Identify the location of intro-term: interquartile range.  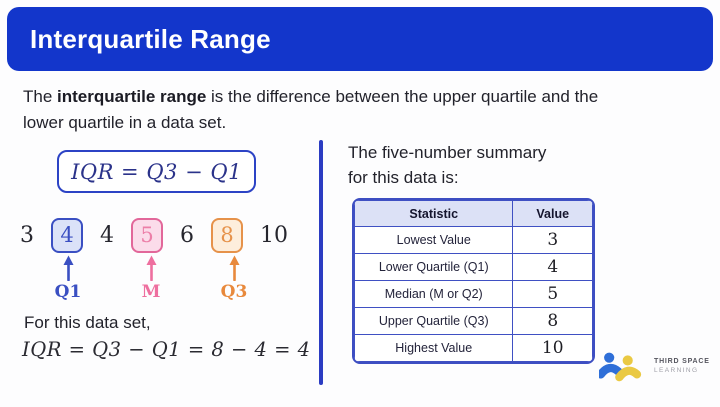
(132, 96).